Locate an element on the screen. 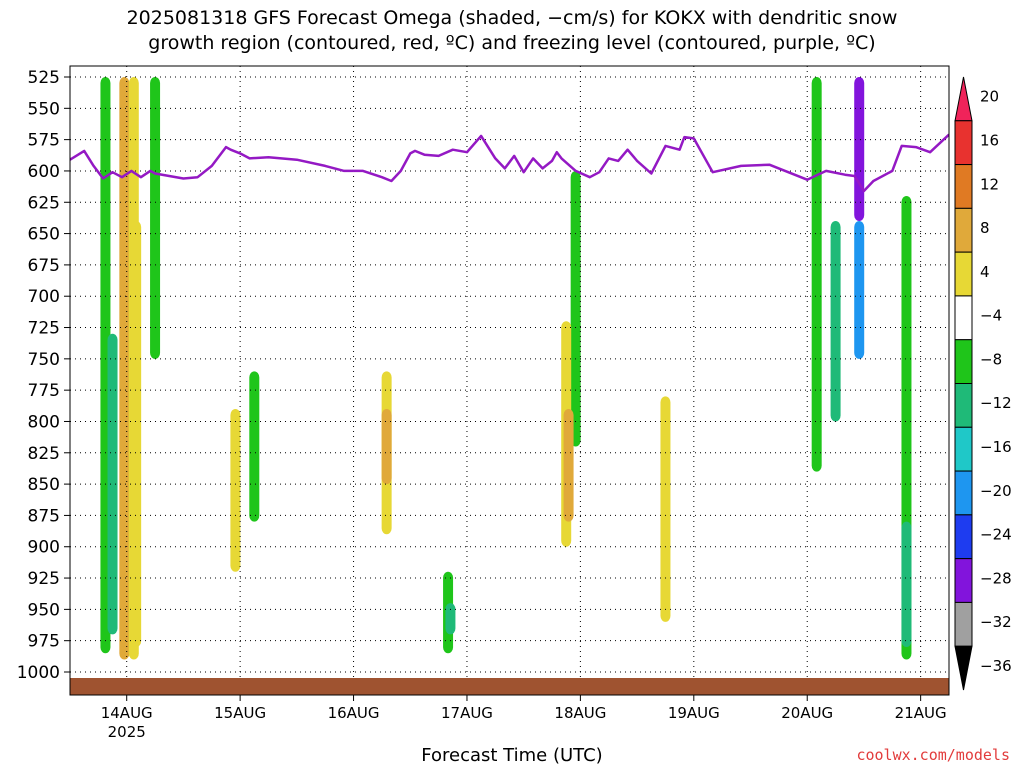 This screenshot has width=1024, height=768. terrain-fill is located at coordinates (509, 686).